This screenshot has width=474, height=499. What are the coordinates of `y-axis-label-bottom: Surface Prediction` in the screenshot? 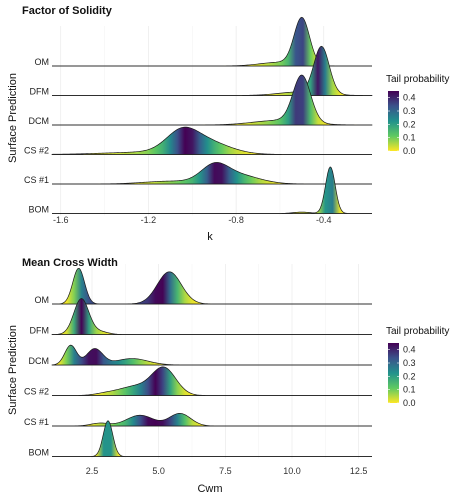 It's located at (13, 370).